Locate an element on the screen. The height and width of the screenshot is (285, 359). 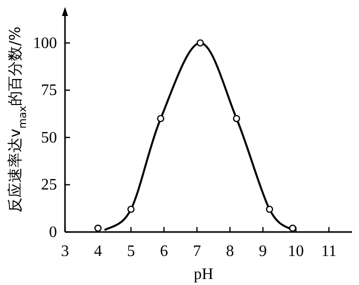
y-tick-label: 50 is located at coordinates (49, 137).